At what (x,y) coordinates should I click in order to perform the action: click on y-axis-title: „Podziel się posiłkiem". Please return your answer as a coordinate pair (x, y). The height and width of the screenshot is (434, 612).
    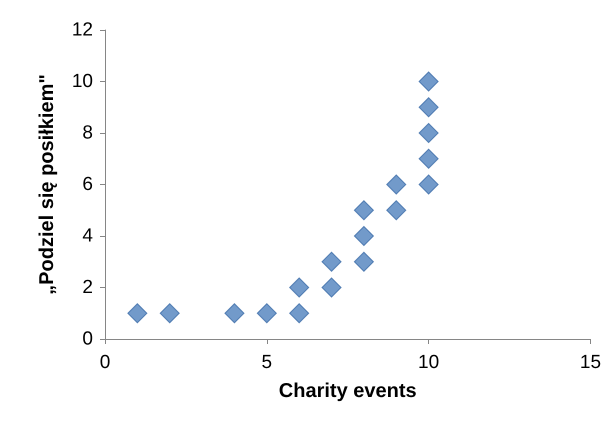
    Looking at the image, I should click on (47, 184).